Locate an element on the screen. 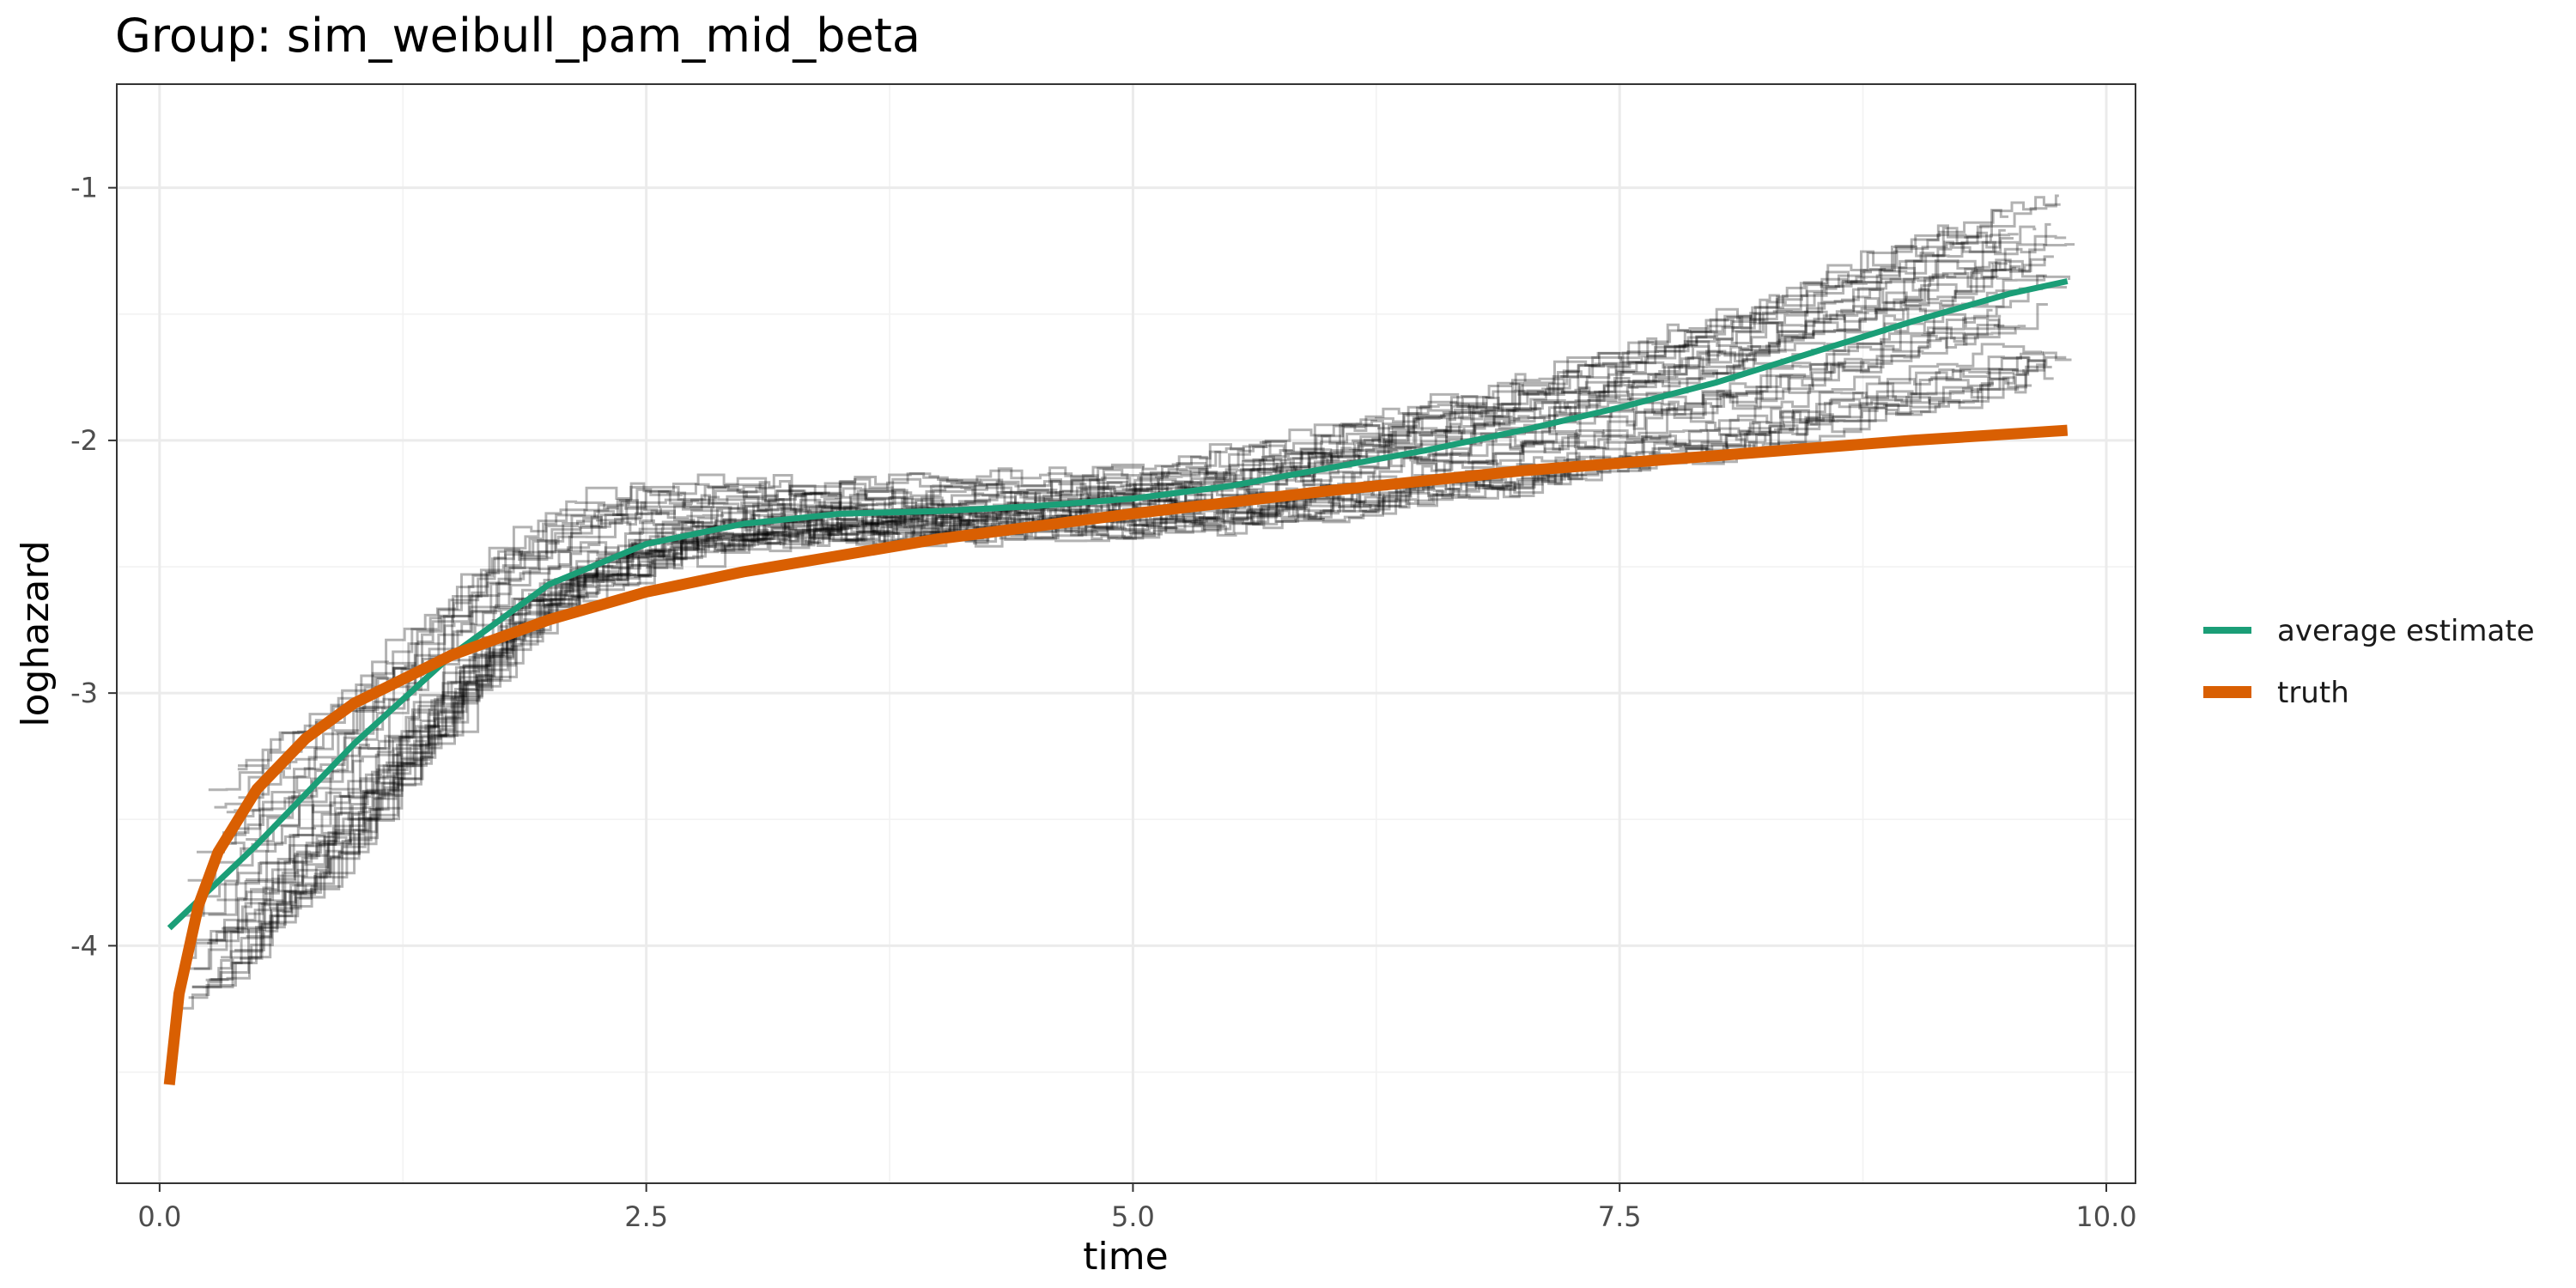 The height and width of the screenshot is (1288, 2576). legend: average estimate truth is located at coordinates (2369, 662).